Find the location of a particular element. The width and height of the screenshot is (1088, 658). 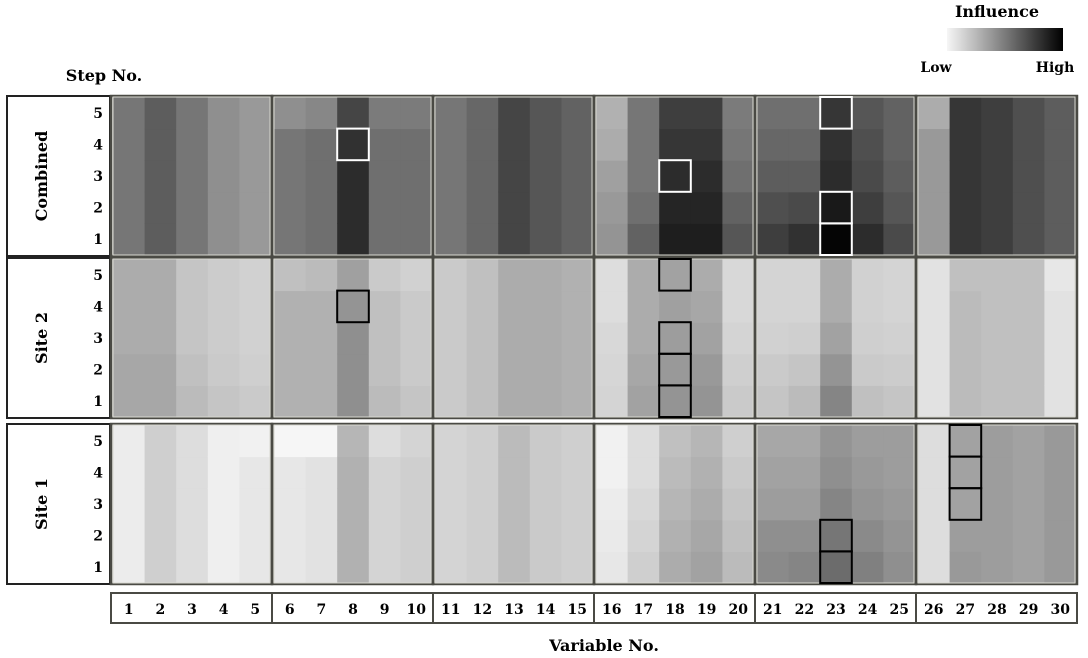

variable-tick-label: 28 is located at coordinates (996, 610).